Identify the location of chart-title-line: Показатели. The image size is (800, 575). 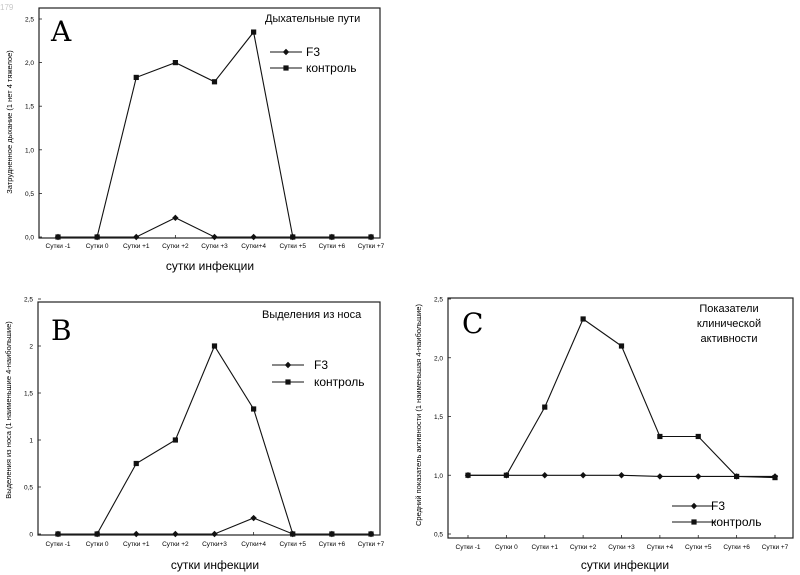
(728, 309).